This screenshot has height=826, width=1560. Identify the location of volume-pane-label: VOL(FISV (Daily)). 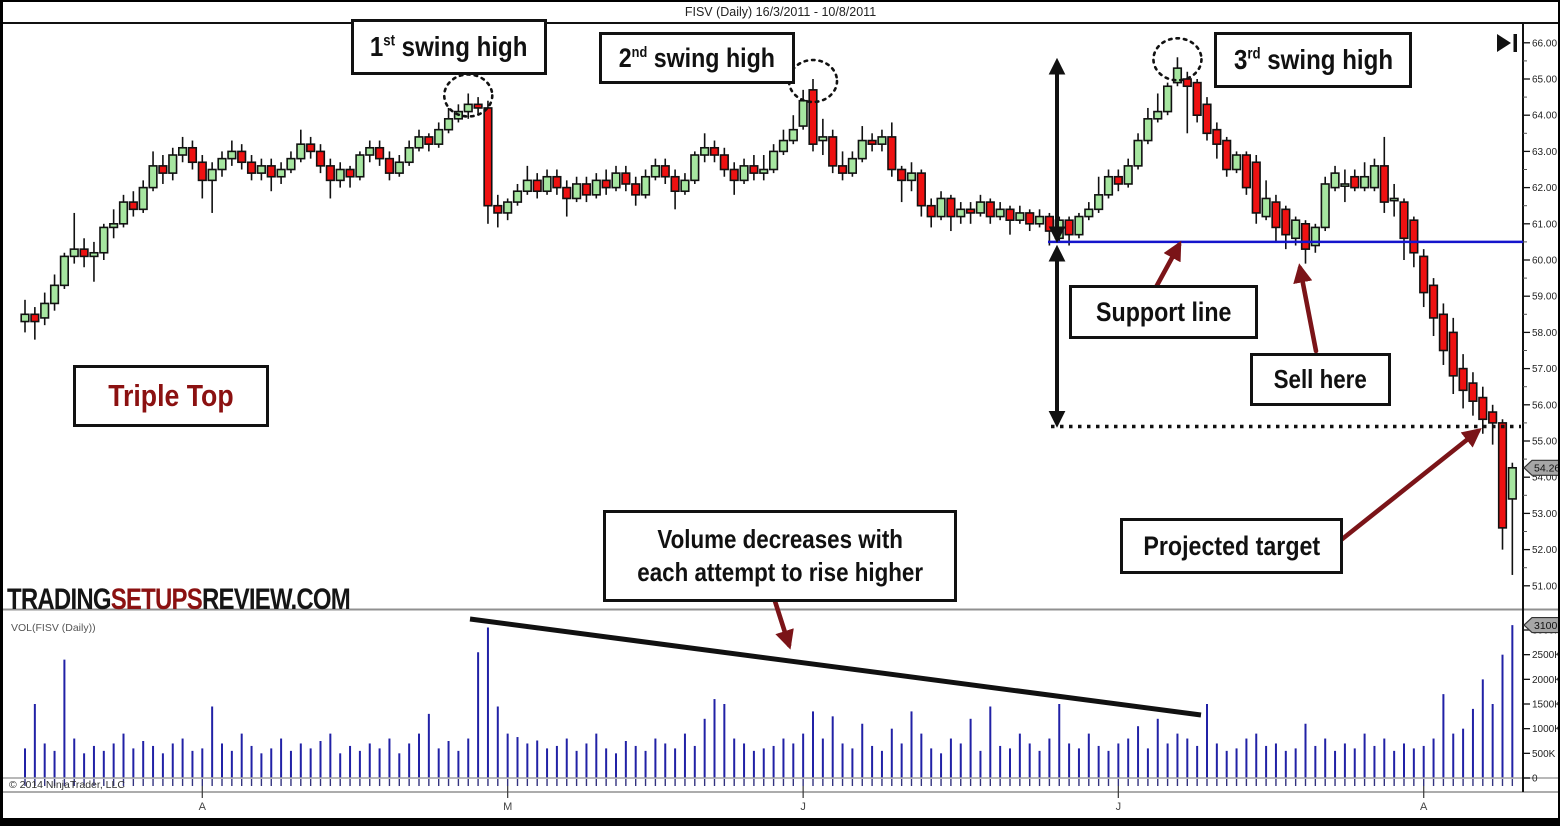
(53, 628).